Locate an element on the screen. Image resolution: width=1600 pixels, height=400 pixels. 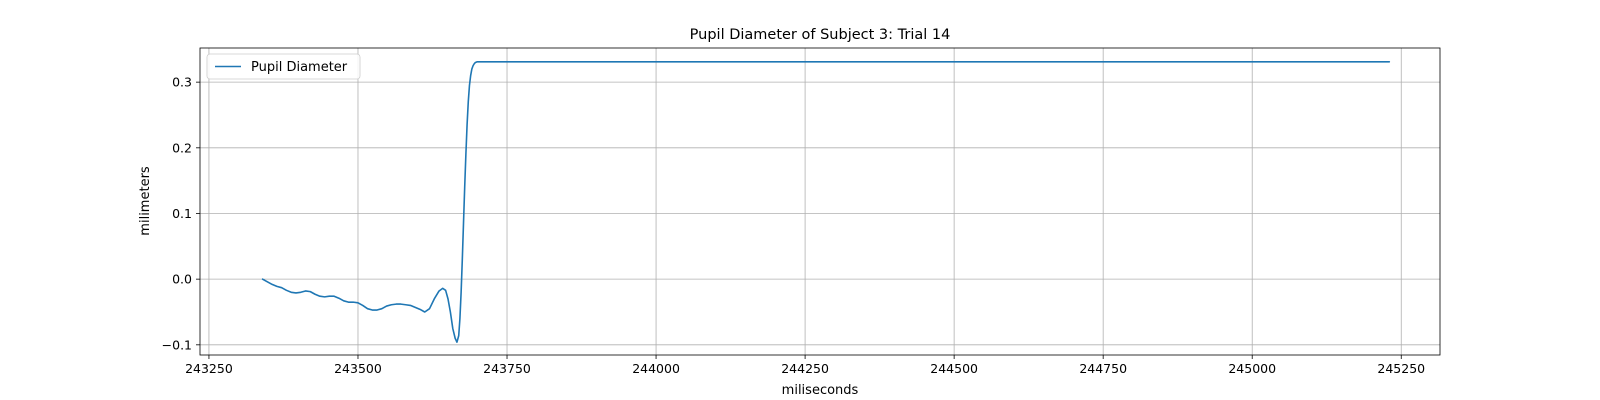
y-tick-label: 0.2 is located at coordinates (182, 147).